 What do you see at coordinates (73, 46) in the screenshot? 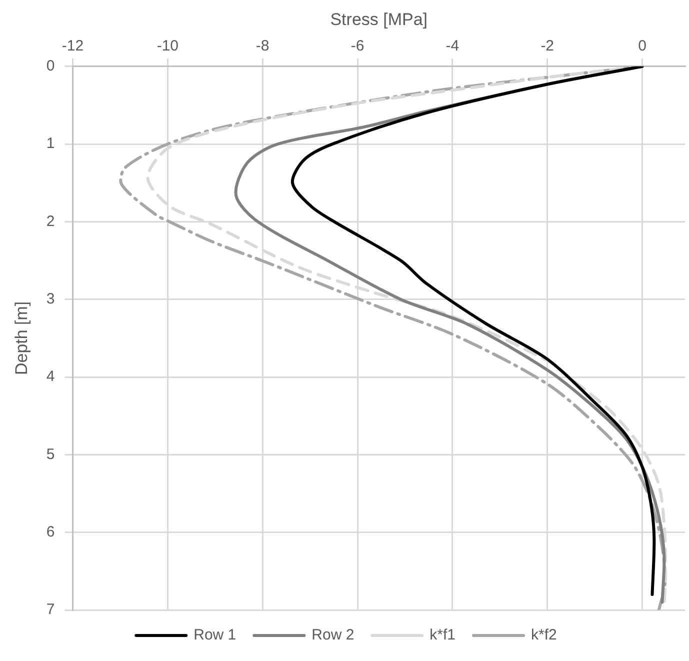
I see `x-tick-label: -12` at bounding box center [73, 46].